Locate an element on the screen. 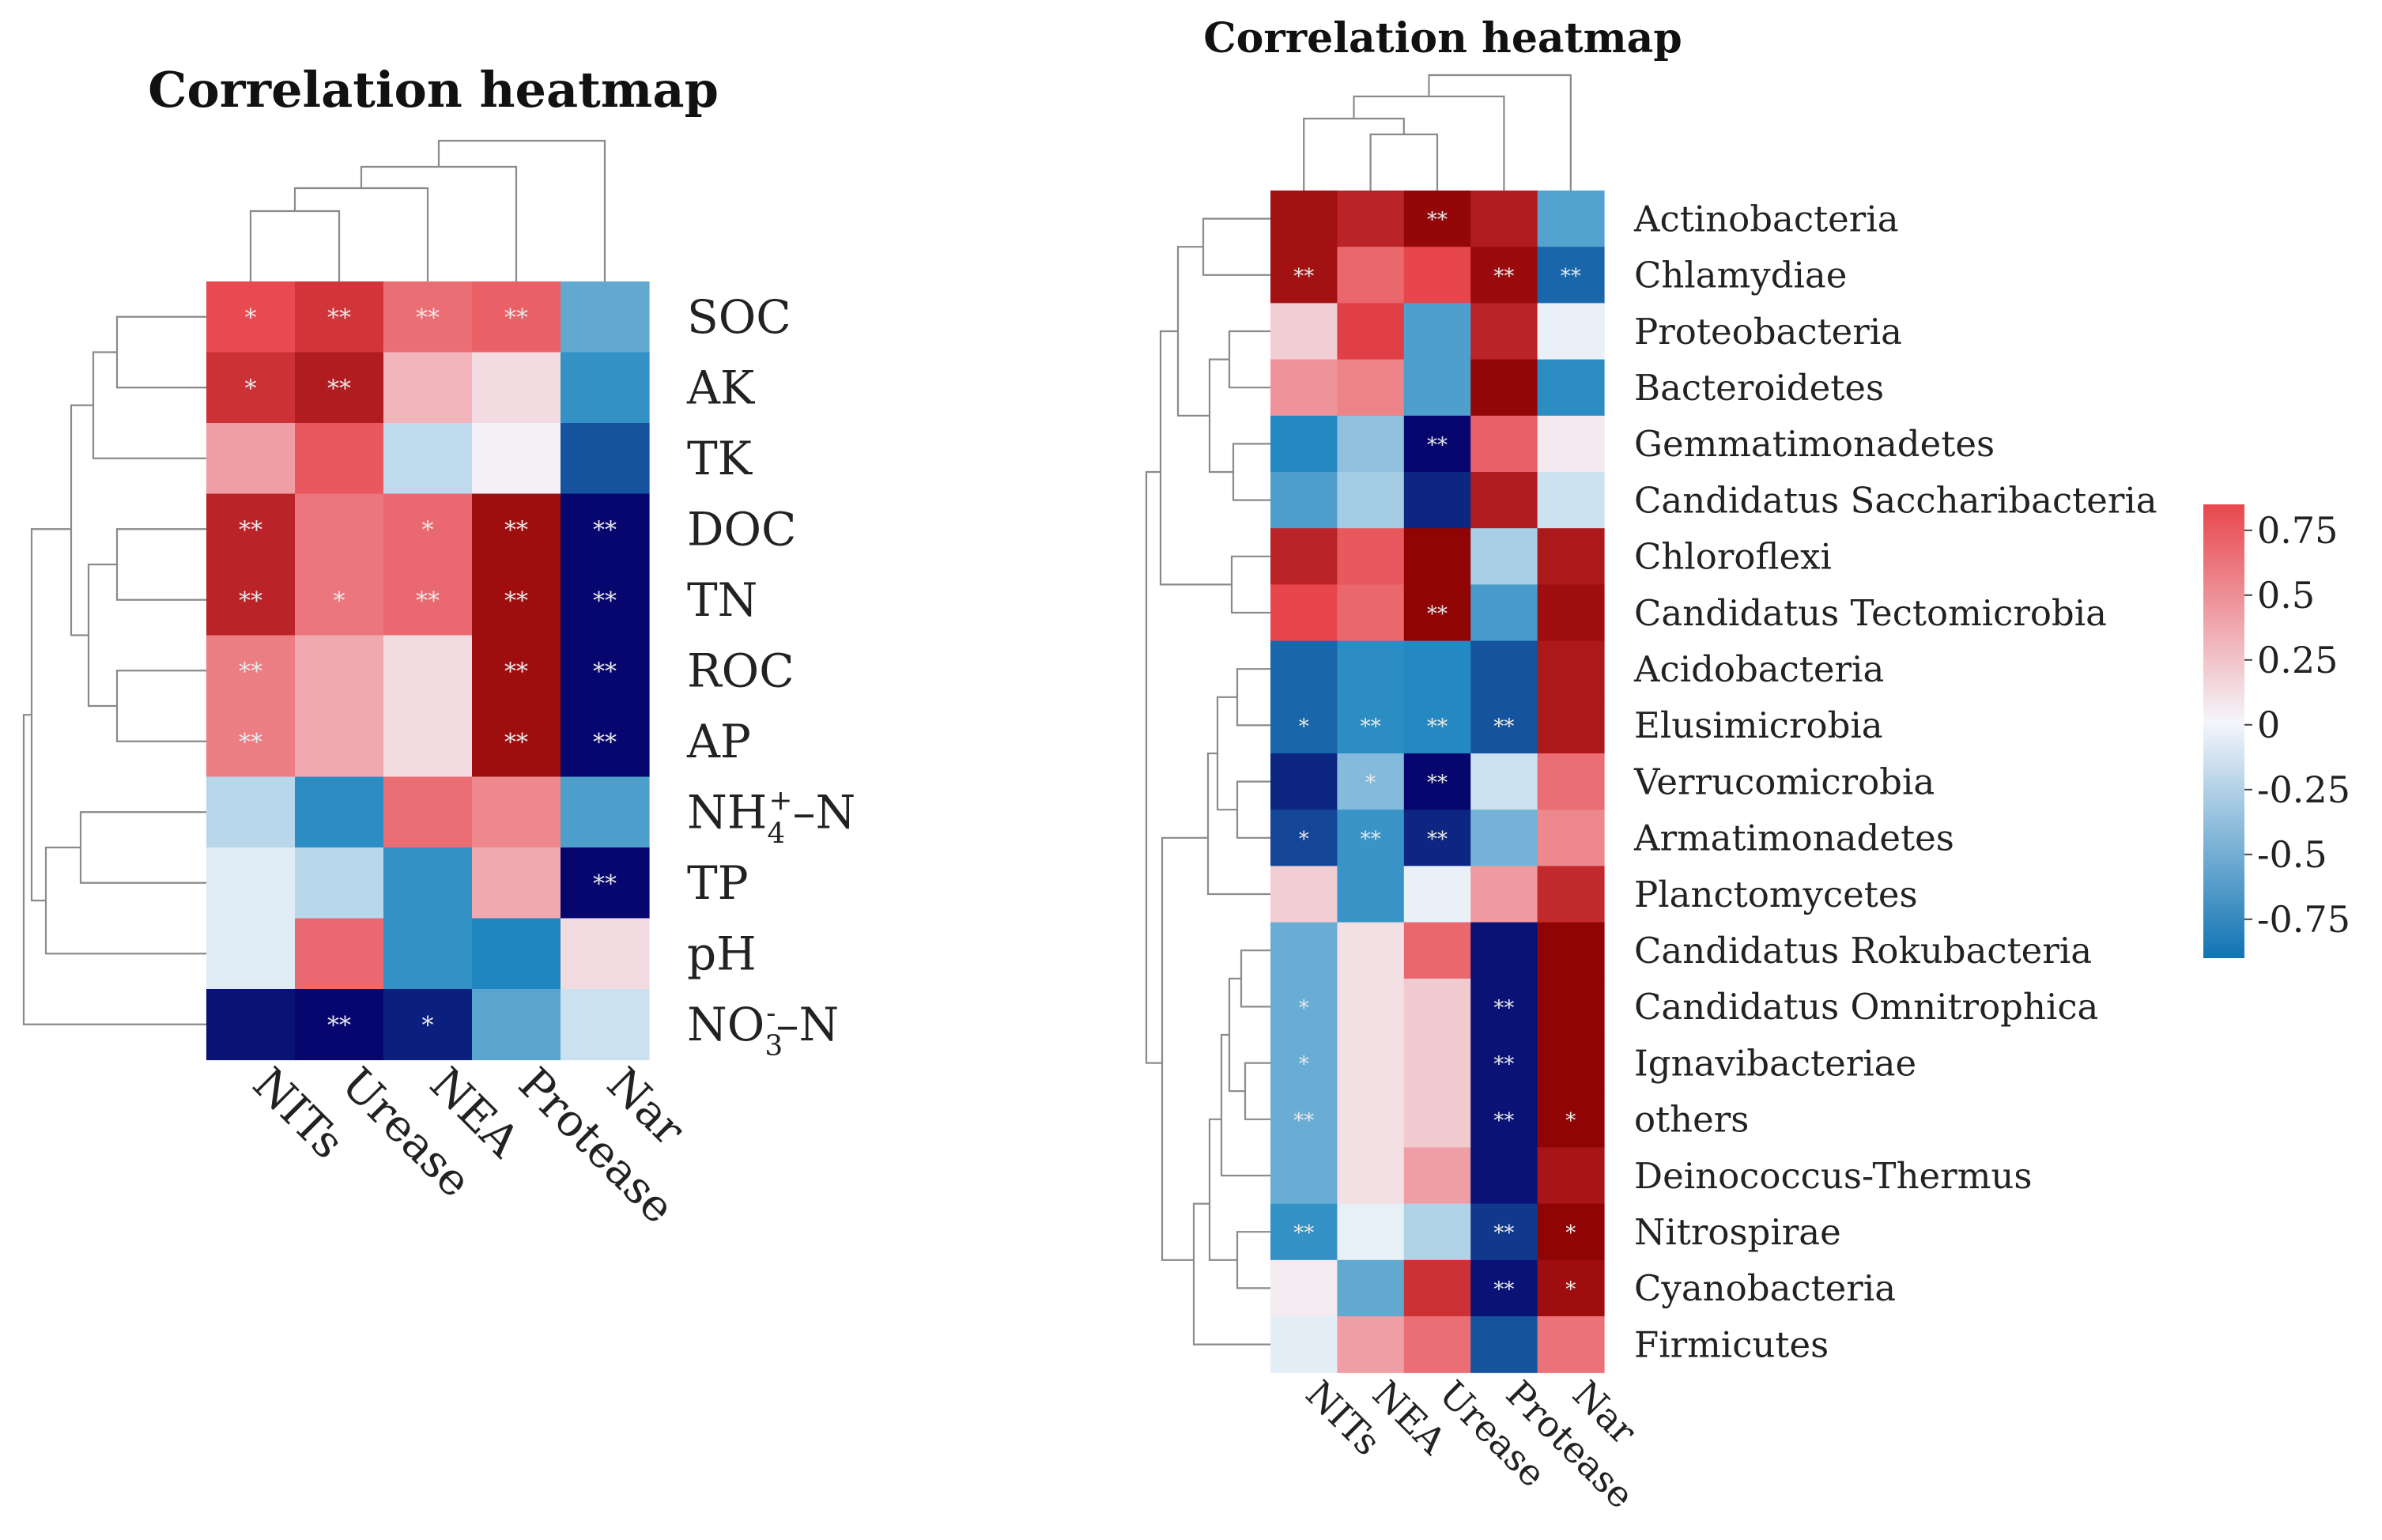 Image resolution: width=2382 pixels, height=1540 pixels. heatmap-cell-cyanobacteria-nits is located at coordinates (1304, 1288).